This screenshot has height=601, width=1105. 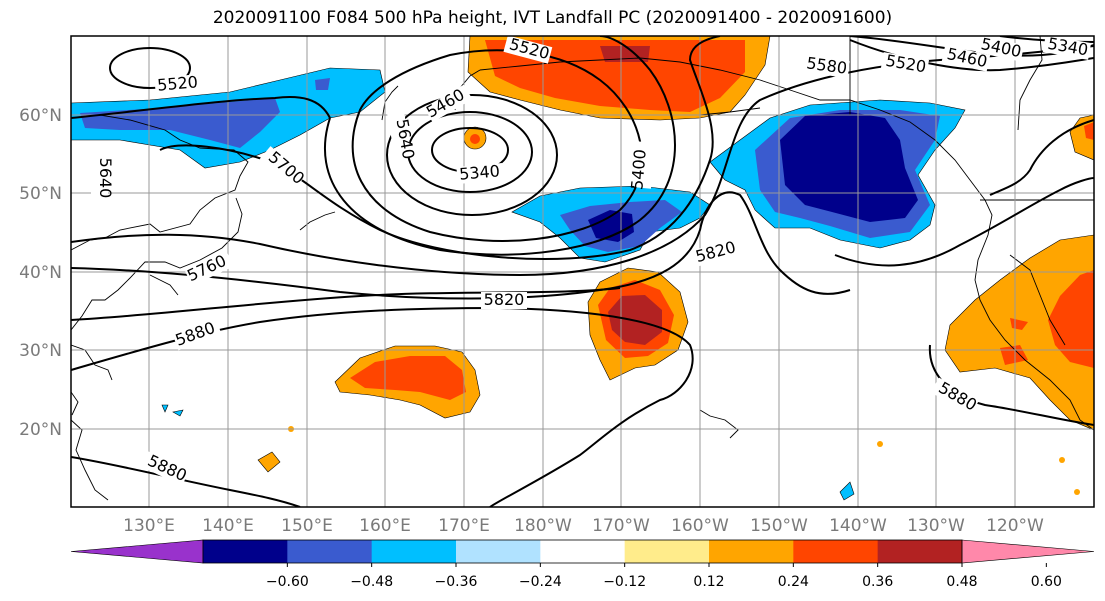 I want to click on colorbar-tick-label: 0.60, so click(x=1046, y=582).